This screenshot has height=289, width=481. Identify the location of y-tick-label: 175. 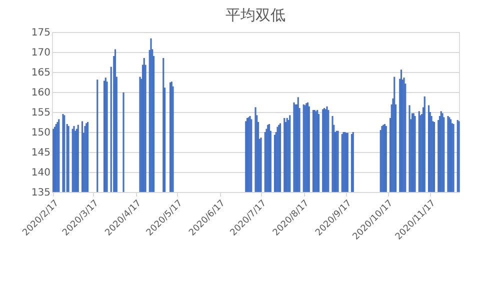
(40, 33).